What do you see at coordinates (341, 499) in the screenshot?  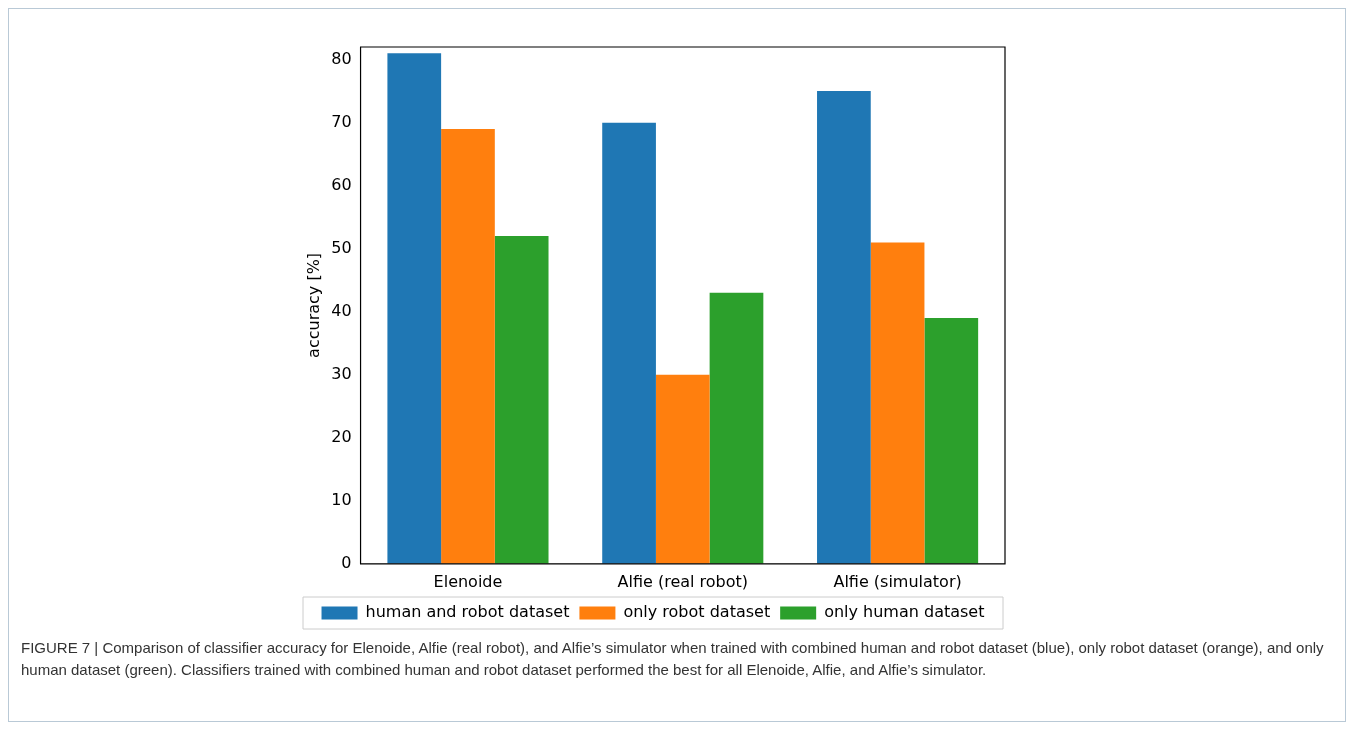 I see `y-tick-label: 10` at bounding box center [341, 499].